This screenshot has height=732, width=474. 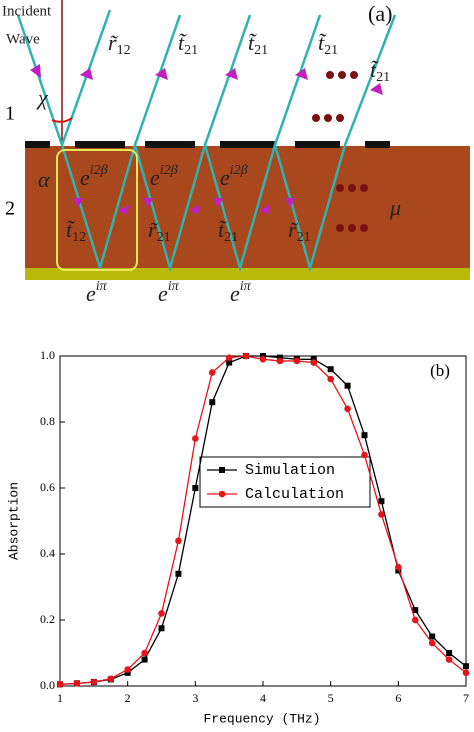 What do you see at coordinates (27, 11) in the screenshot?
I see `incident-label: Incident` at bounding box center [27, 11].